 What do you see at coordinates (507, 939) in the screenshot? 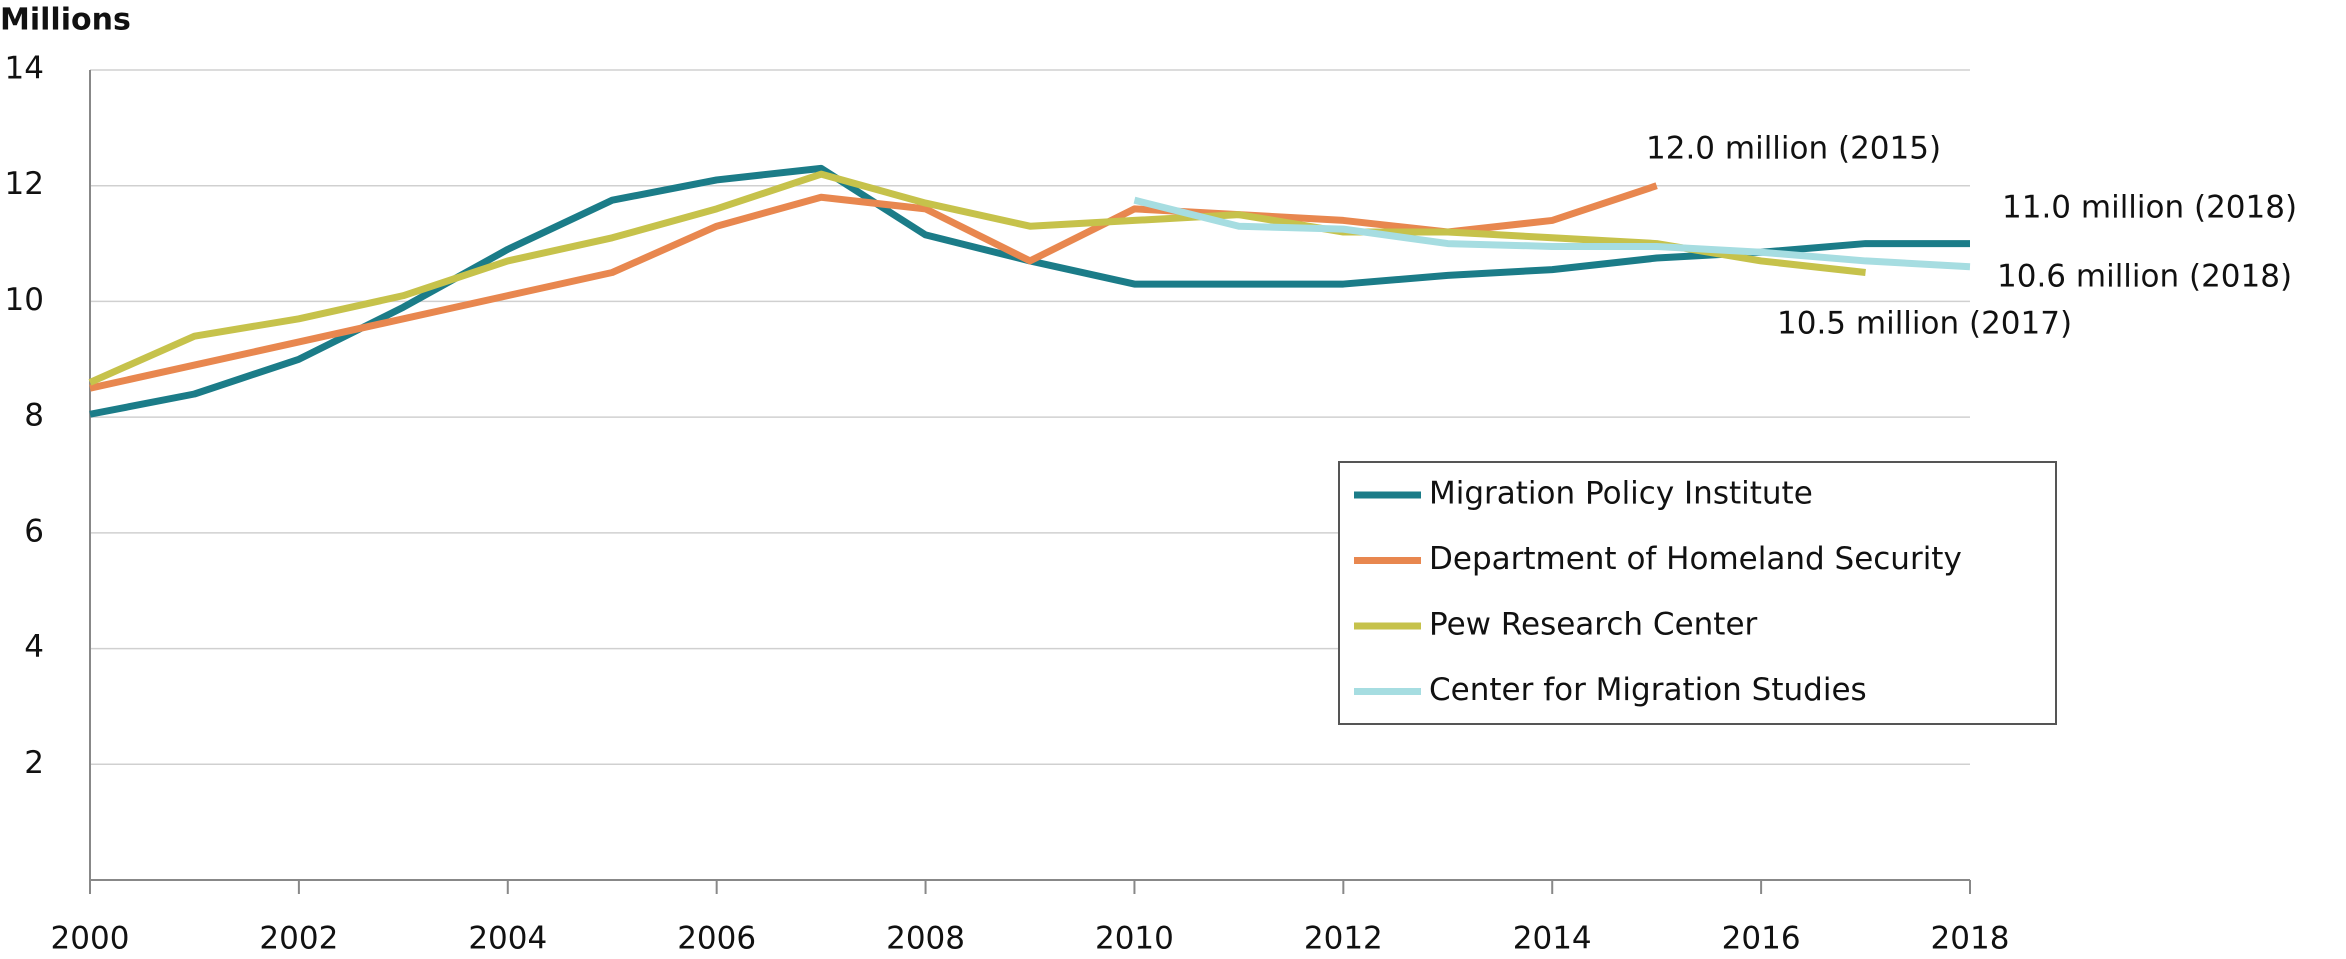
I see `x-tick-label: 2004` at bounding box center [507, 939].